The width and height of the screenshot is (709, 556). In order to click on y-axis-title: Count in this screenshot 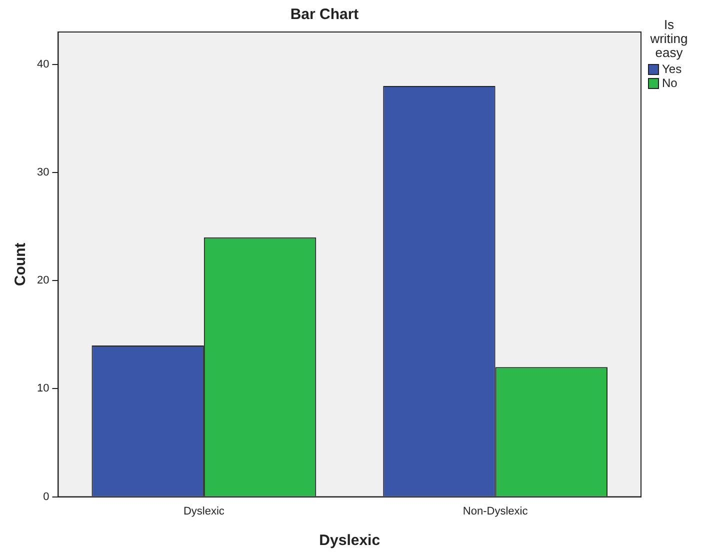, I will do `click(21, 264)`.